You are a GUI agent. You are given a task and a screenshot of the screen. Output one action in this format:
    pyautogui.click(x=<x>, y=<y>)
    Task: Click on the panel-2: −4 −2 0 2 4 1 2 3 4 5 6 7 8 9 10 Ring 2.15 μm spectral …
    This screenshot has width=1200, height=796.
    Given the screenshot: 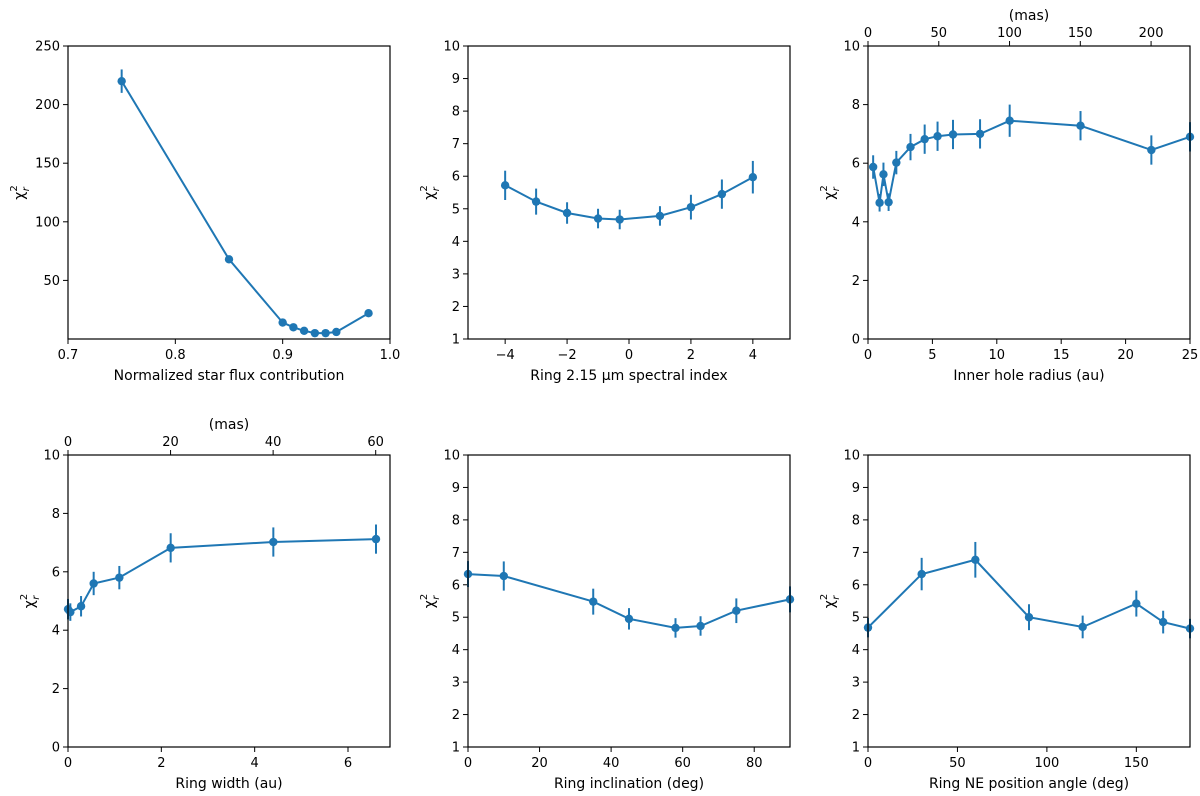 What is the action you would take?
    pyautogui.click(x=605, y=212)
    